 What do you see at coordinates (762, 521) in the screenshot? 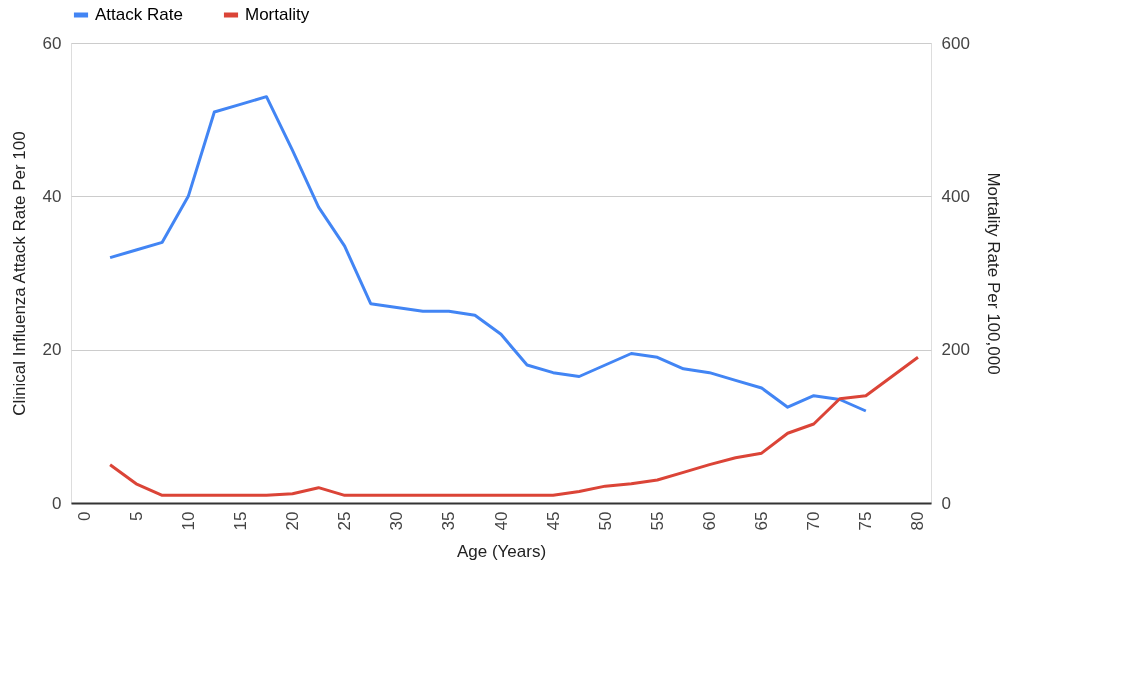
I see `x-tick-label: 65` at bounding box center [762, 521].